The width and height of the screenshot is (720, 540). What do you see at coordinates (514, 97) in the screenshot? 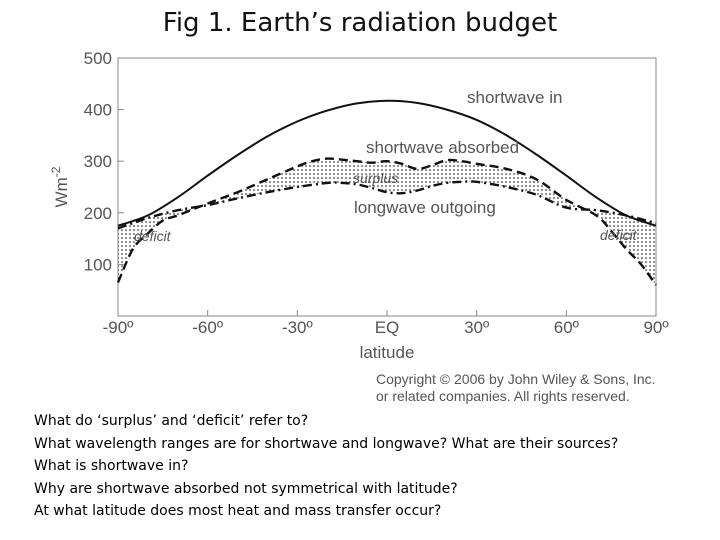
I see `annotation-shortwave-in: shortwave in` at bounding box center [514, 97].